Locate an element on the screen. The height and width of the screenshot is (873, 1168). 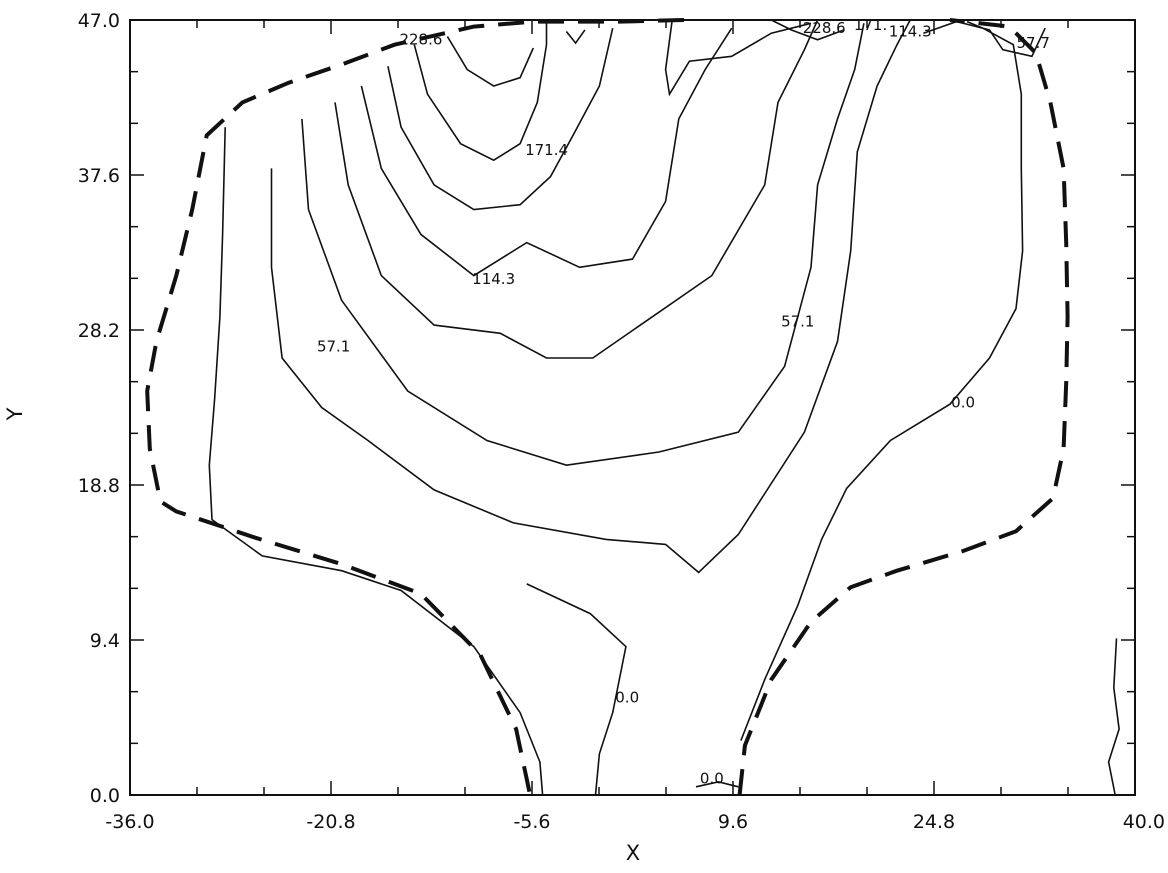
contour-label: 171.4 is located at coordinates (546, 150).